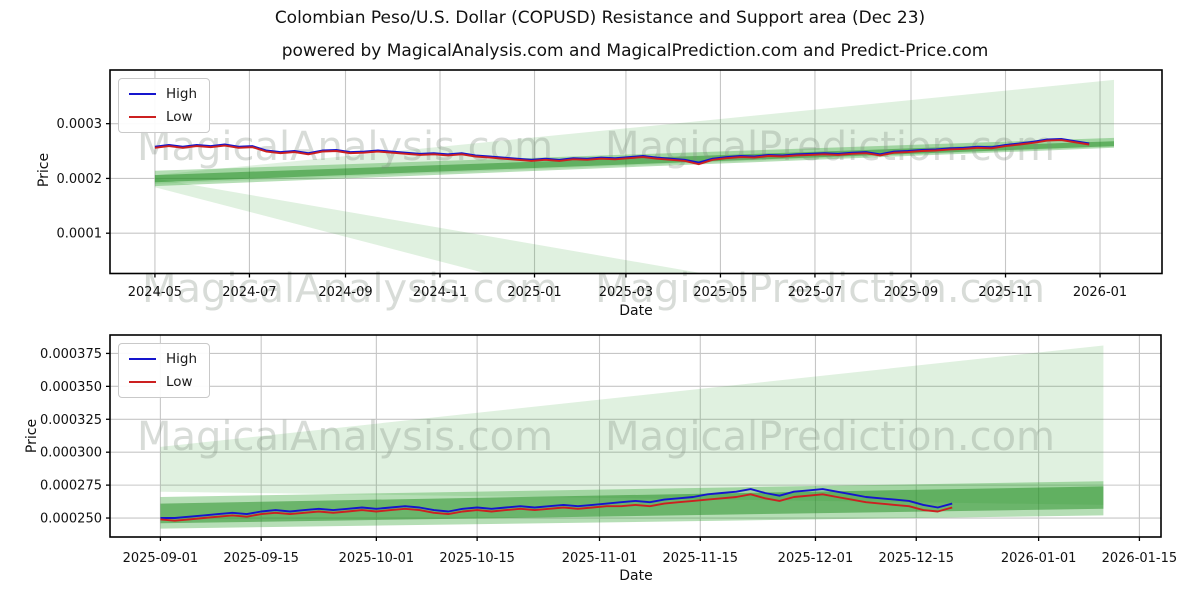 The image size is (1200, 600). Describe the element at coordinates (377, 558) in the screenshot. I see `x-tick-label: 2025-10-01` at that location.